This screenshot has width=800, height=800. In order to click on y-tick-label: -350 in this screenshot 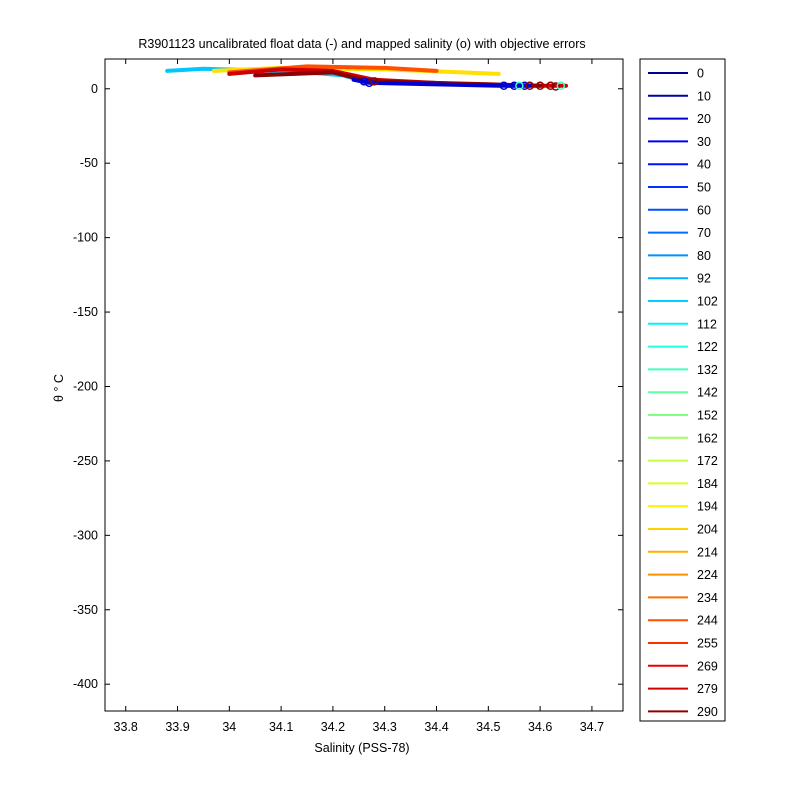, I will do `click(85, 610)`.